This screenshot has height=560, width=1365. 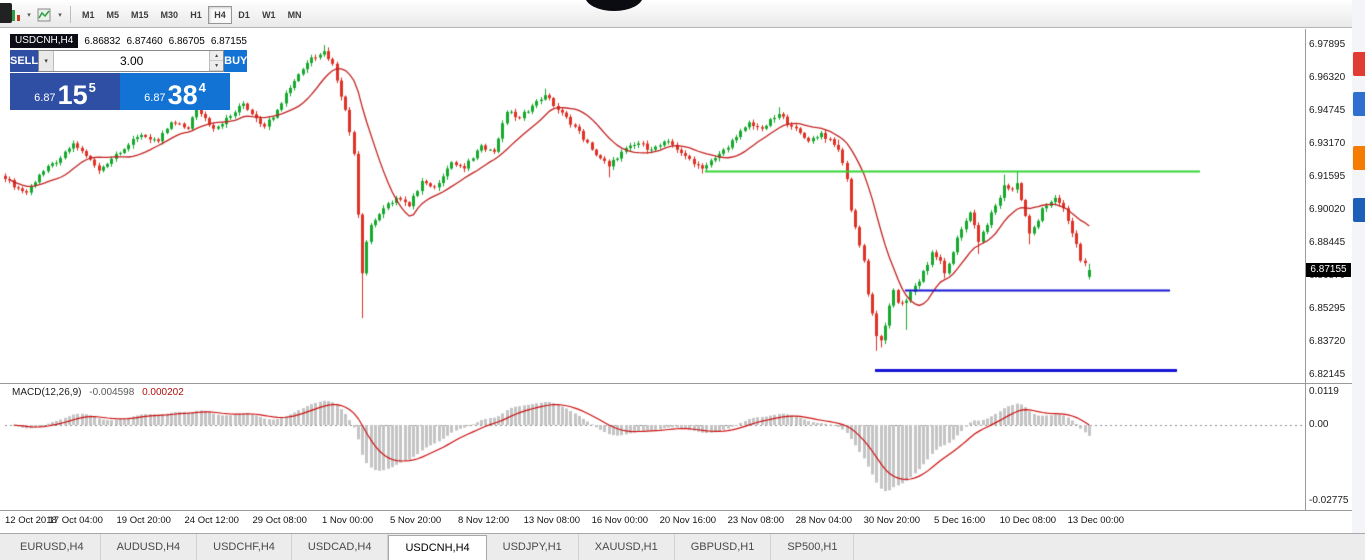 I want to click on timeframe-button-m5: M5, so click(x=113, y=14).